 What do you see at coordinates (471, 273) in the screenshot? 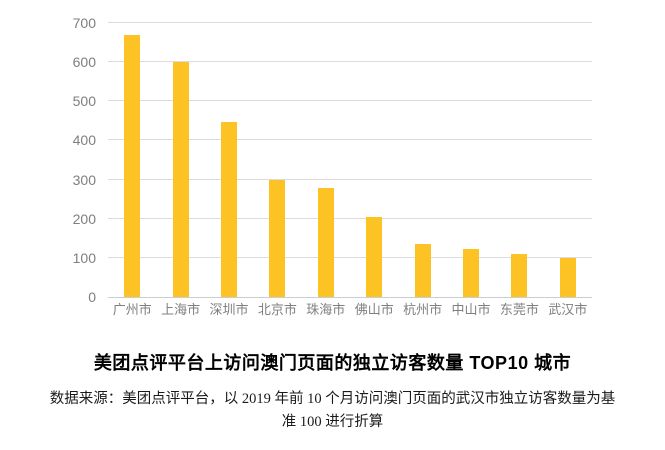
I see `bar-中山市` at bounding box center [471, 273].